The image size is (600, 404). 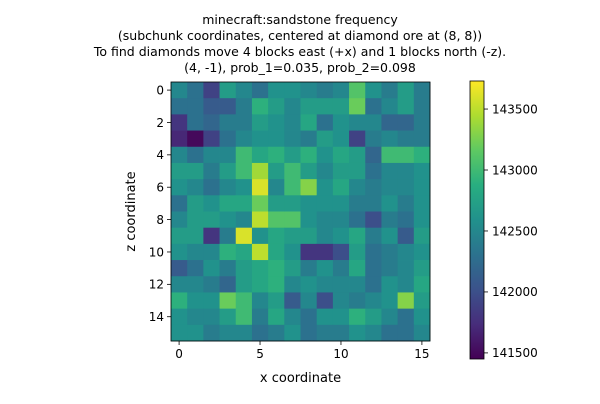 What do you see at coordinates (131, 211) in the screenshot?
I see `y-axis-label: z coordinate` at bounding box center [131, 211].